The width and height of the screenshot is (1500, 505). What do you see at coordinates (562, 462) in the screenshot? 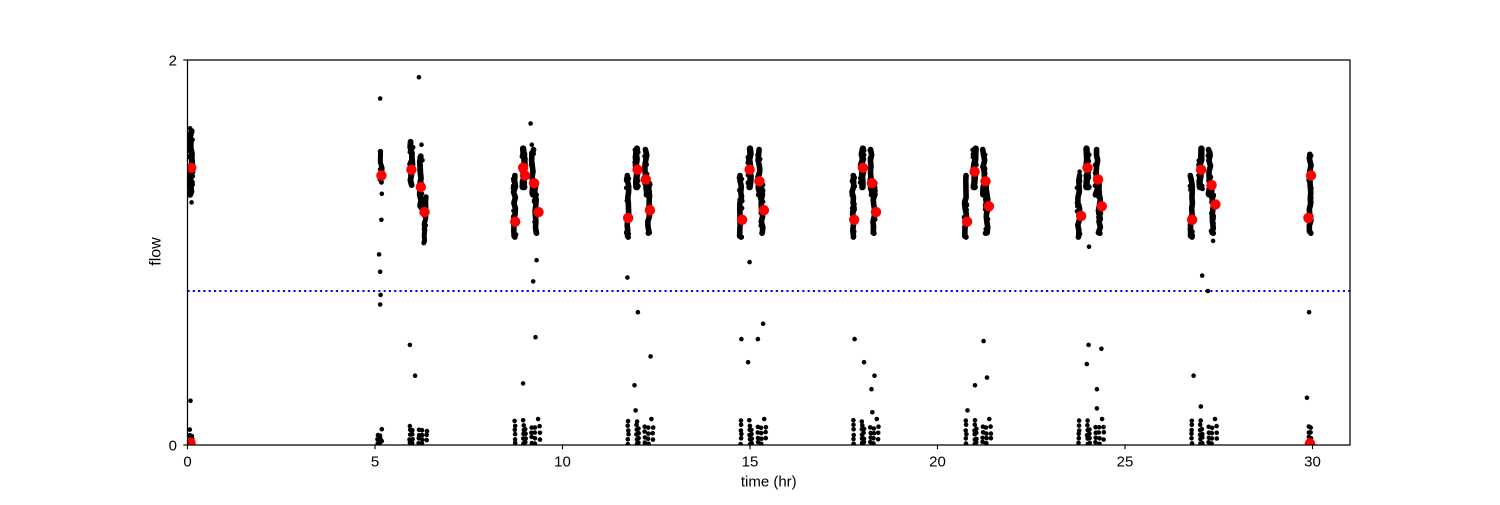
I see `svg-text: 10` at bounding box center [562, 462].